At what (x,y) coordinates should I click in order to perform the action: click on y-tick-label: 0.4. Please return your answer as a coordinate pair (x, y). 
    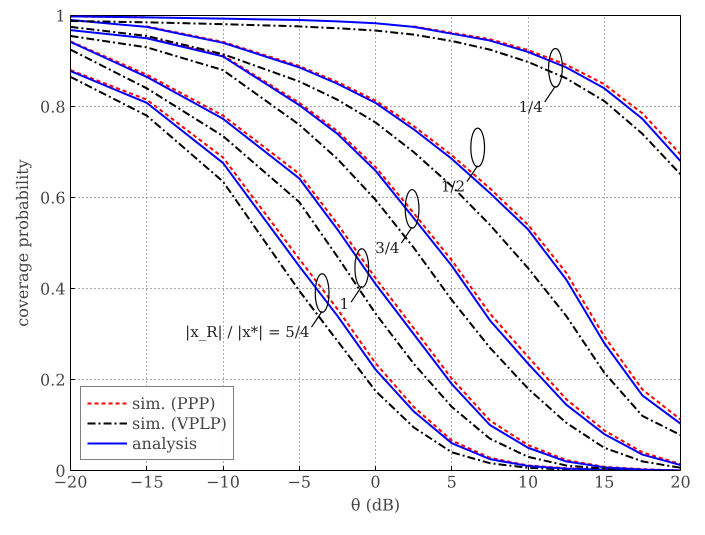
    Looking at the image, I should click on (53, 289).